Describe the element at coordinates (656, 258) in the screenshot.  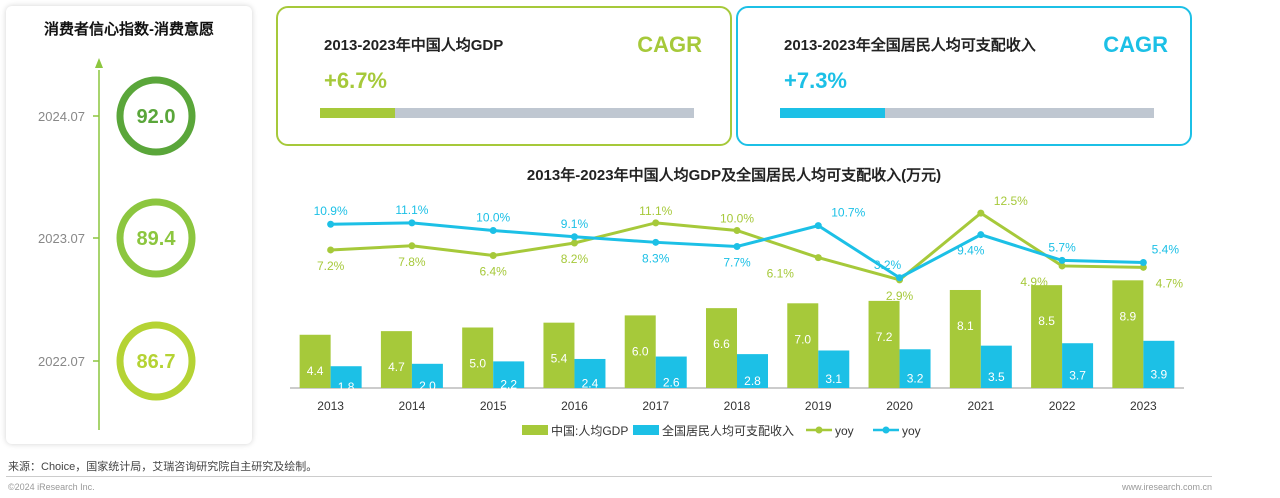
I see `yoy-label: 8.3%` at that location.